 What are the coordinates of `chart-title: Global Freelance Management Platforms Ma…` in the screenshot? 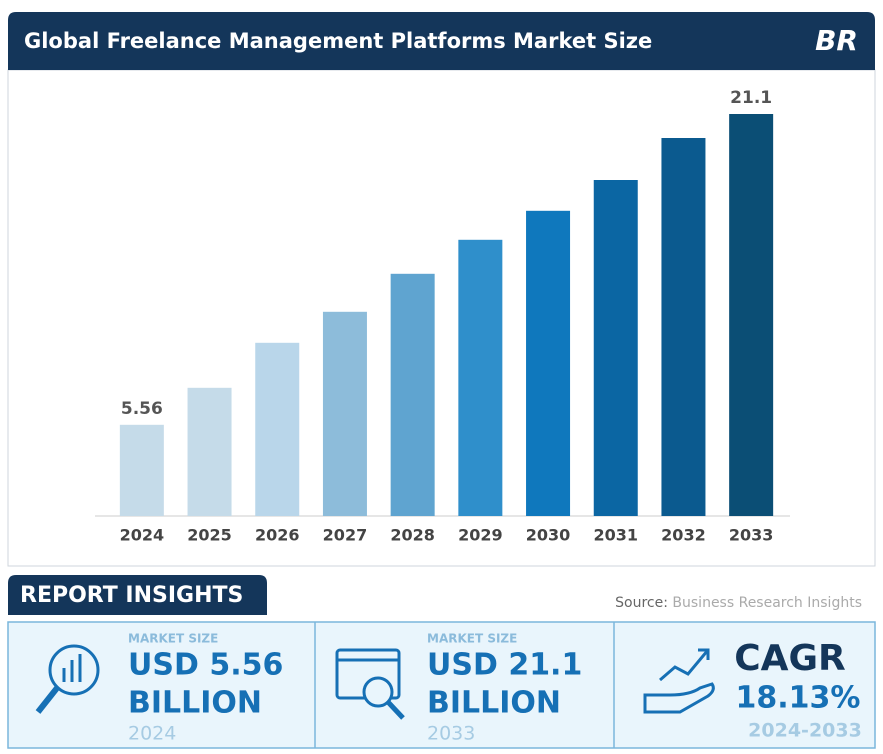 It's located at (338, 41).